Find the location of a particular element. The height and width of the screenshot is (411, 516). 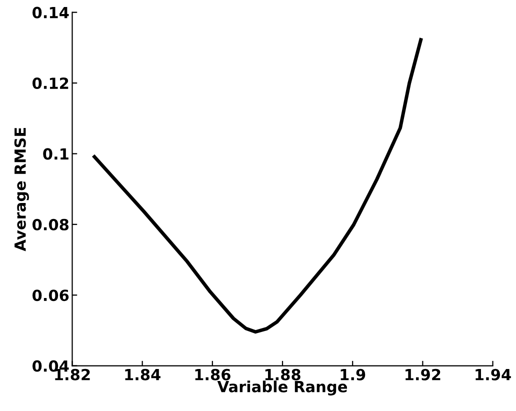

y-tick-label: 0.1 is located at coordinates (55, 154).